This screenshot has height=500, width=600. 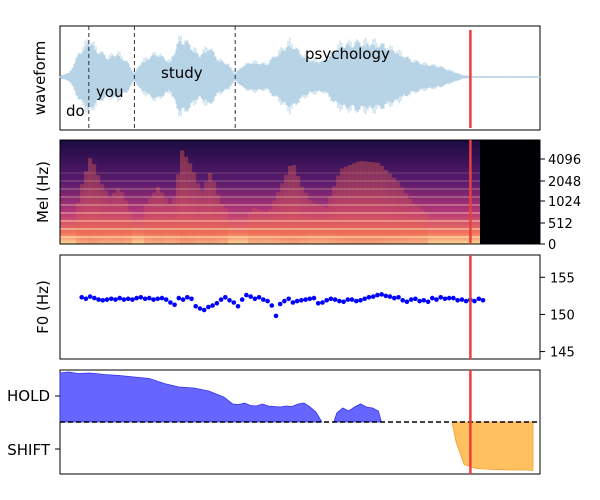 I want to click on shift-tick-label: SHIFT, so click(x=29, y=450).